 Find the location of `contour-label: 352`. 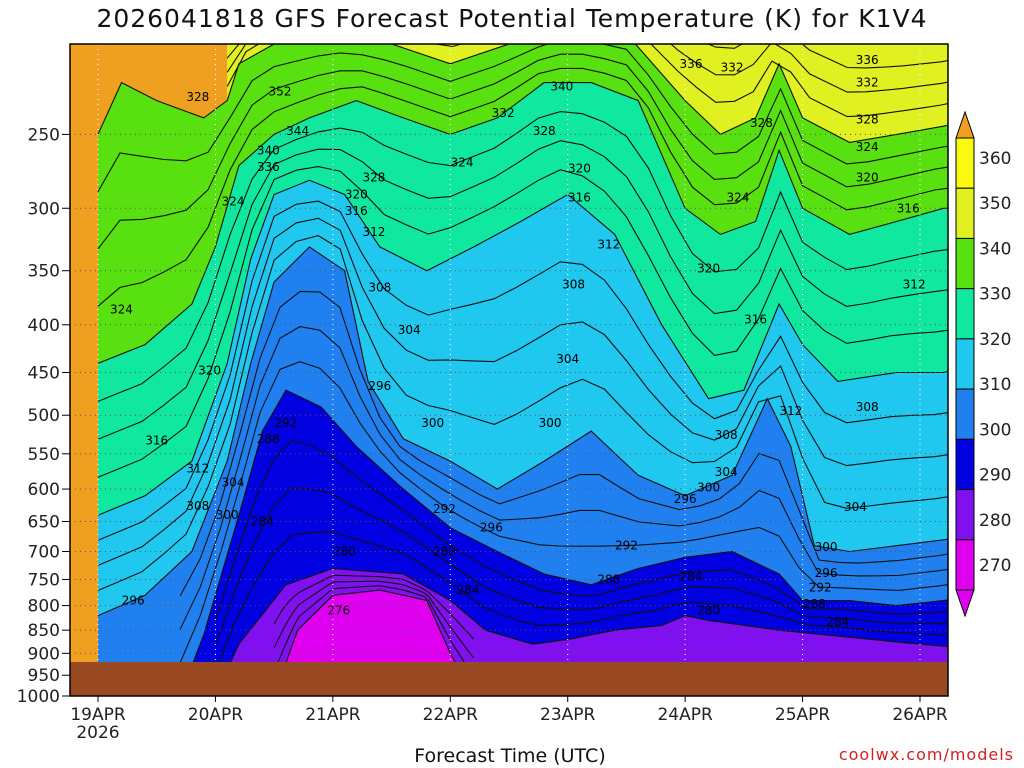

contour-label: 352 is located at coordinates (280, 92).